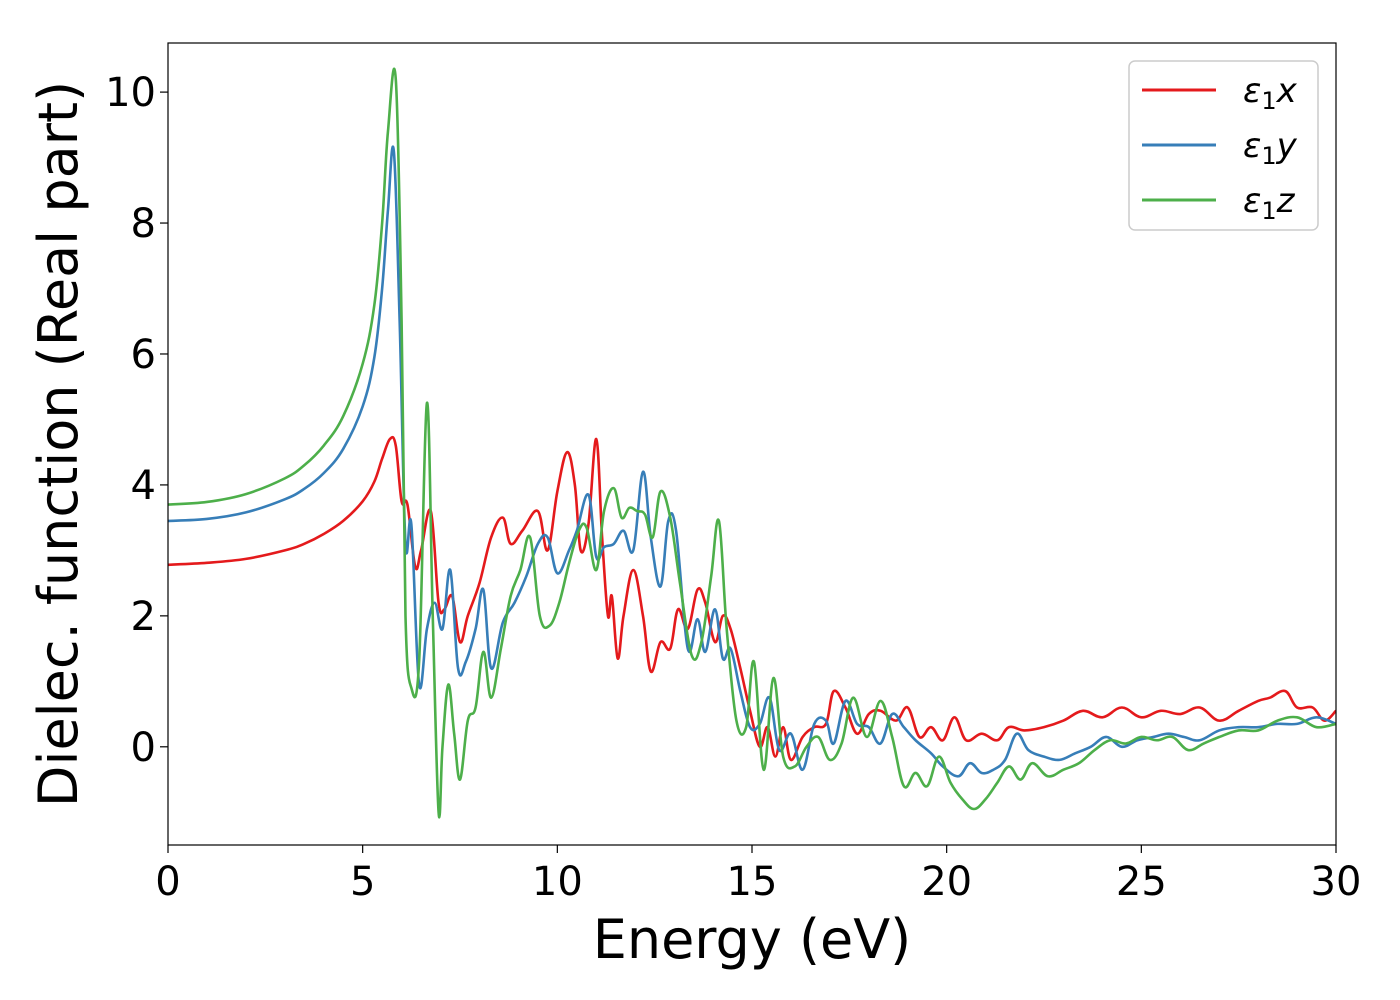 This screenshot has width=1400, height=1000. What do you see at coordinates (143, 748) in the screenshot?
I see `y-tick-label: 0` at bounding box center [143, 748].